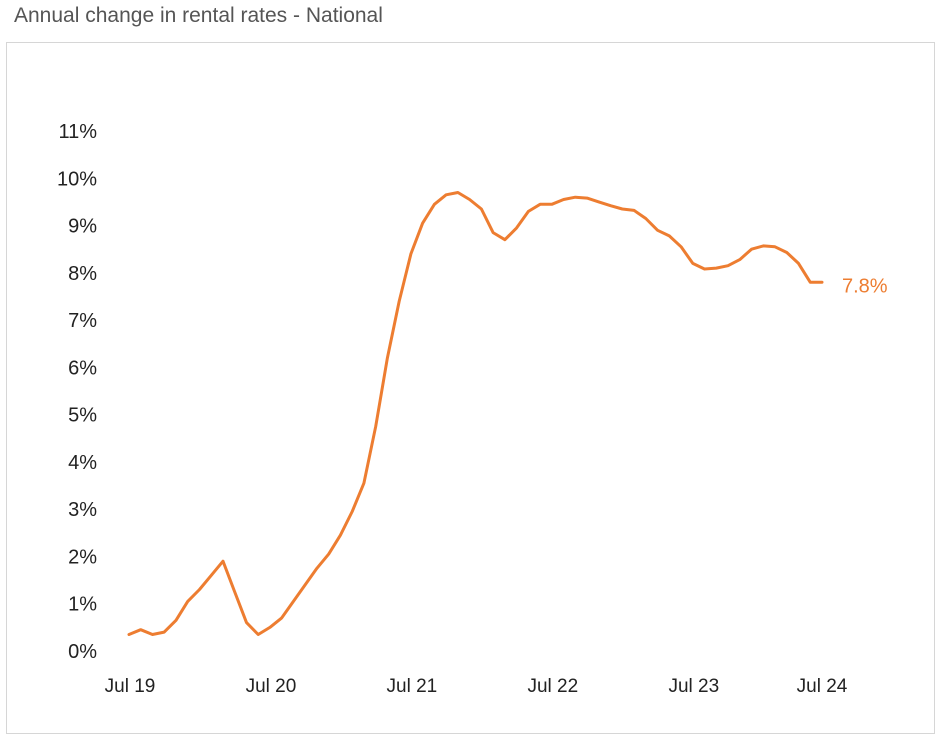 This screenshot has height=738, width=942. I want to click on y-tick-label: 7%, so click(82, 321).